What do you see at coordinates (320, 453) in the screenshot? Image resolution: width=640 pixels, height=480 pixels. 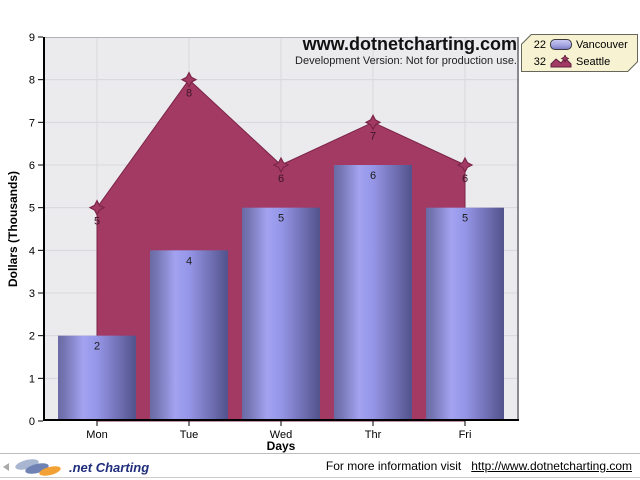 I see `footer-divider` at bounding box center [320, 453].